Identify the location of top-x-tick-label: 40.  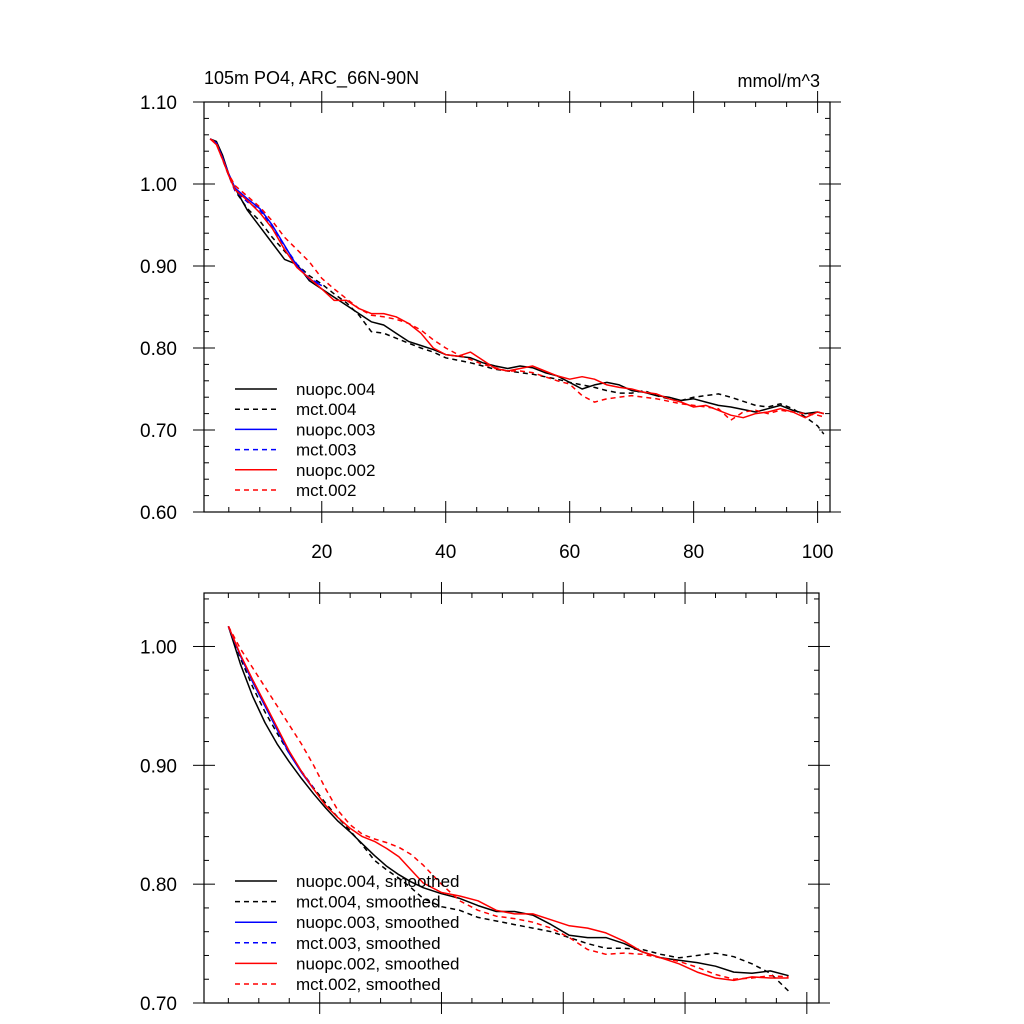
(445, 552).